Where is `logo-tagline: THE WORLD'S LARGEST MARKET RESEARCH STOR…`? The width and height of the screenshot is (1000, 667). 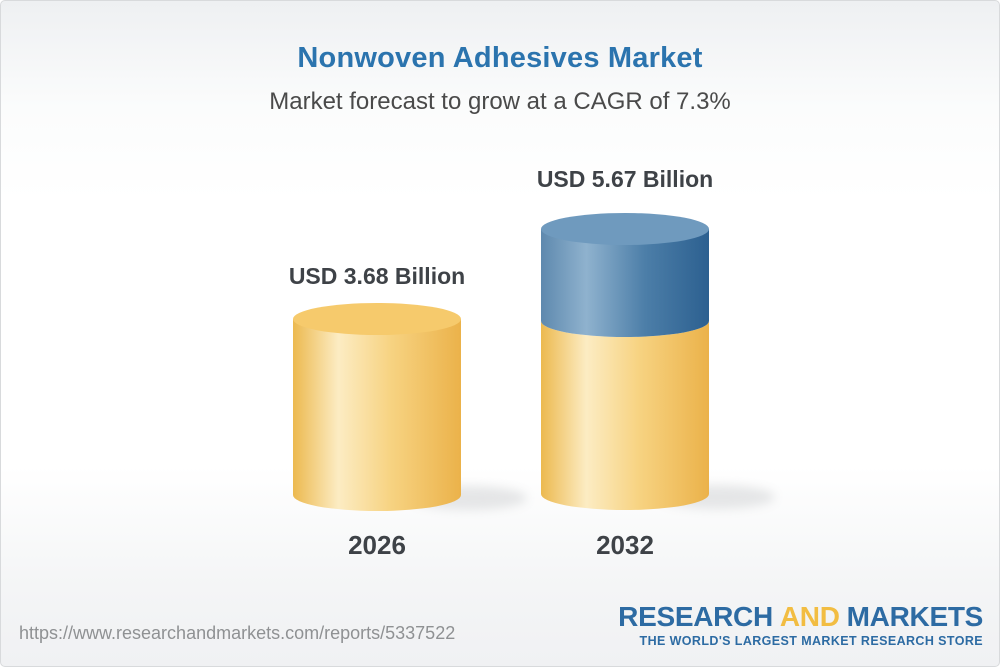 logo-tagline: THE WORLD'S LARGEST MARKET RESEARCH STOR… is located at coordinates (811, 641).